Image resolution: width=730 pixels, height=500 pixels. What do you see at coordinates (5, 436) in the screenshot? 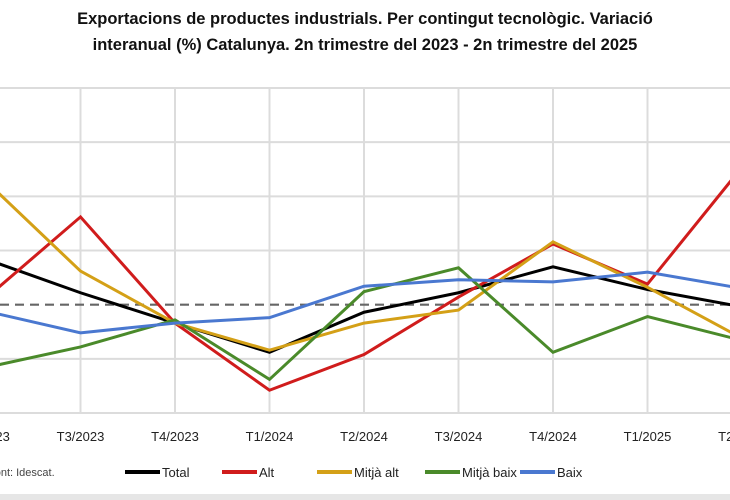
I see `x-tick-label: T2/2023` at bounding box center [5, 436].